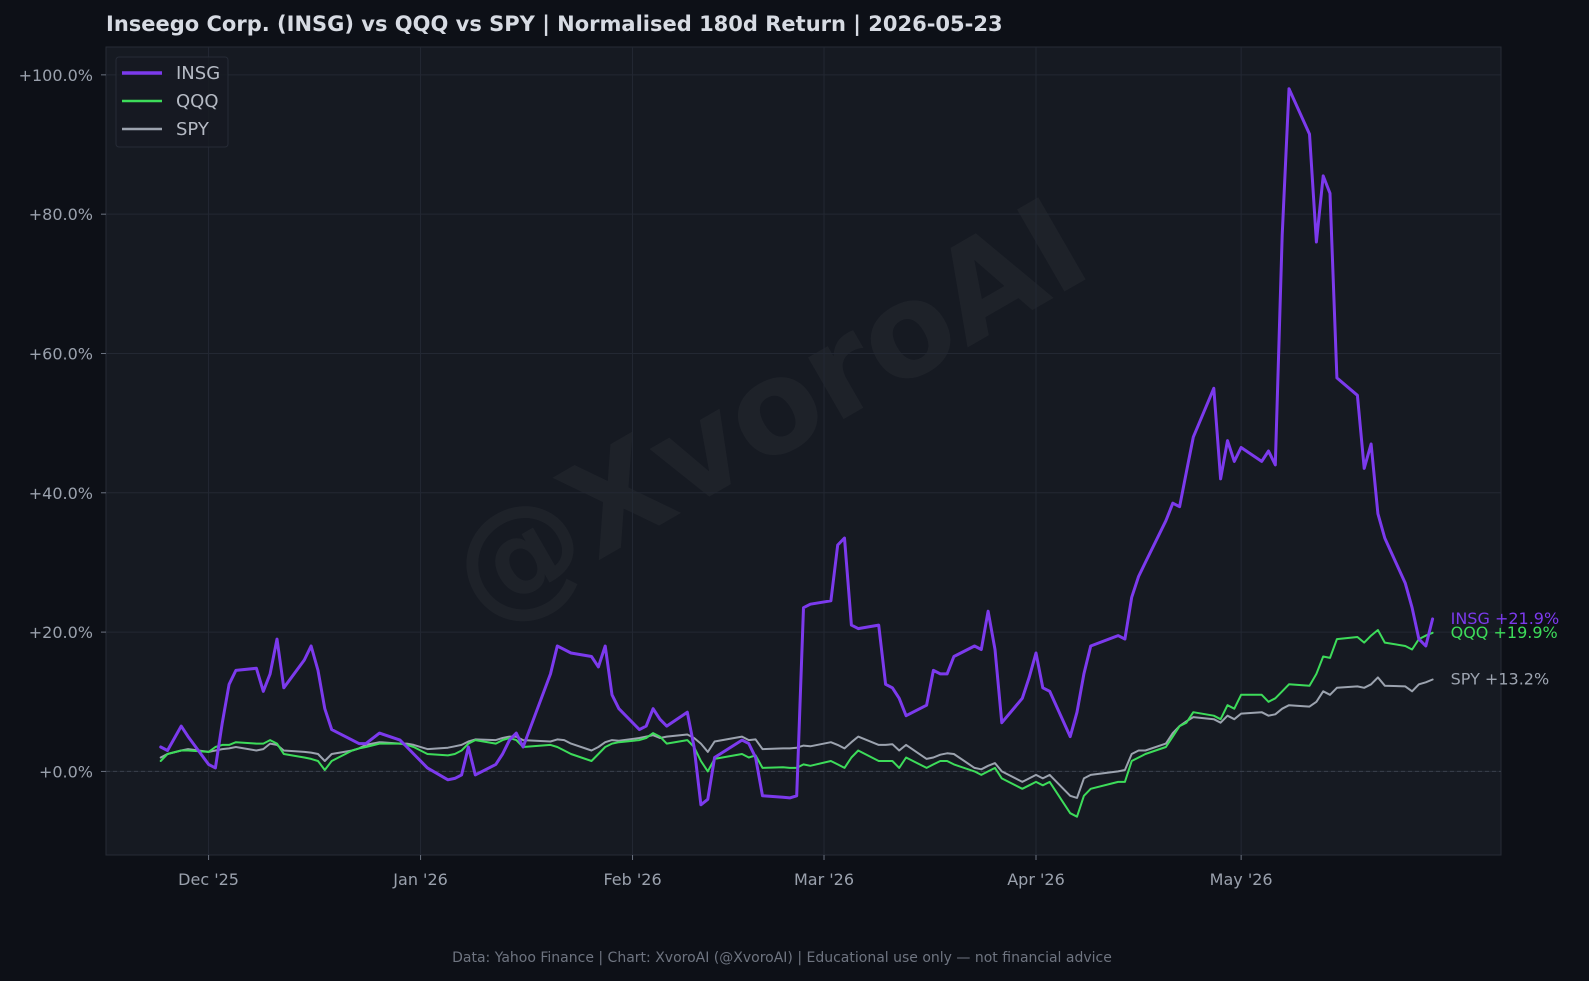 The image size is (1589, 981). Describe the element at coordinates (1505, 649) in the screenshot. I see `end-labels: INSG +21.9%QQQ +19.9% SPY +13.2%` at that location.